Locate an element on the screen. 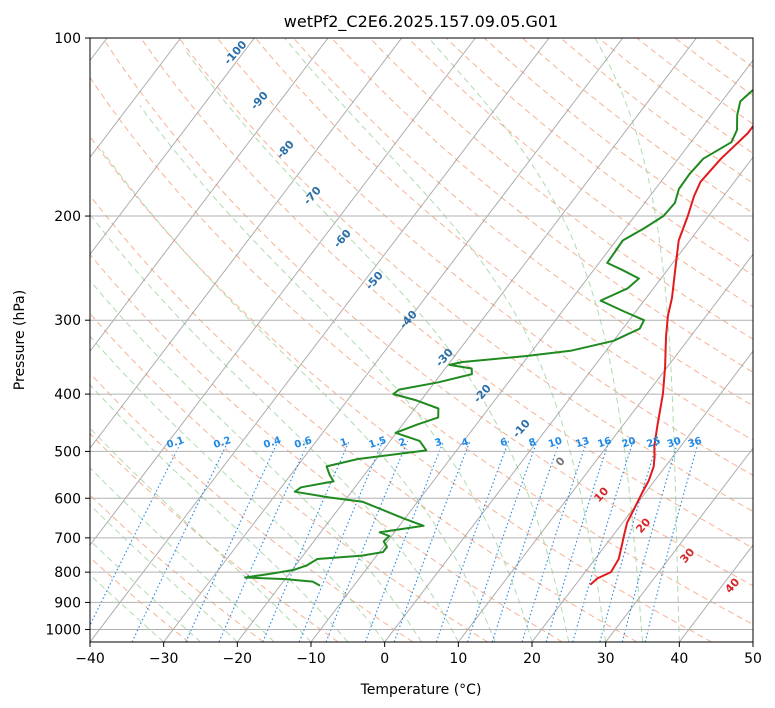 Image resolution: width=775 pixels, height=708 pixels. y-tick-label: 400 is located at coordinates (67, 395).